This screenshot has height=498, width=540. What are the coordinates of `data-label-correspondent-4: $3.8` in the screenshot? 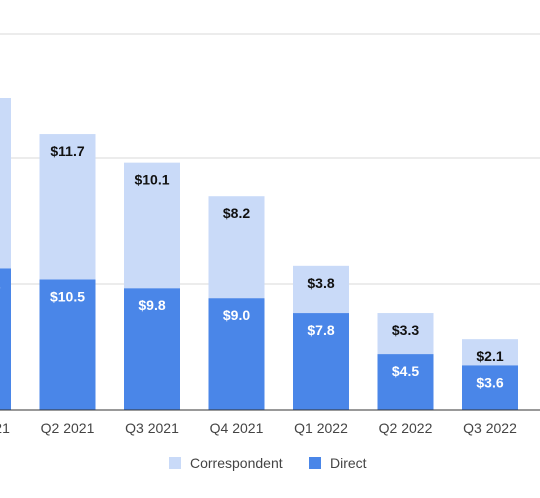 It's located at (320, 283).